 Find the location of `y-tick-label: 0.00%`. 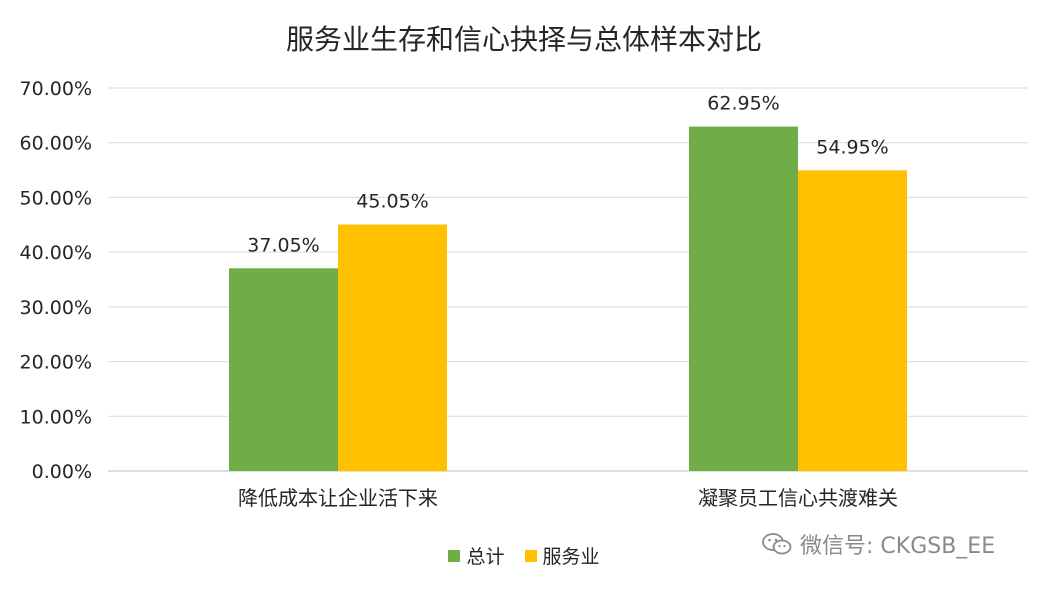

y-tick-label: 0.00% is located at coordinates (62, 472).